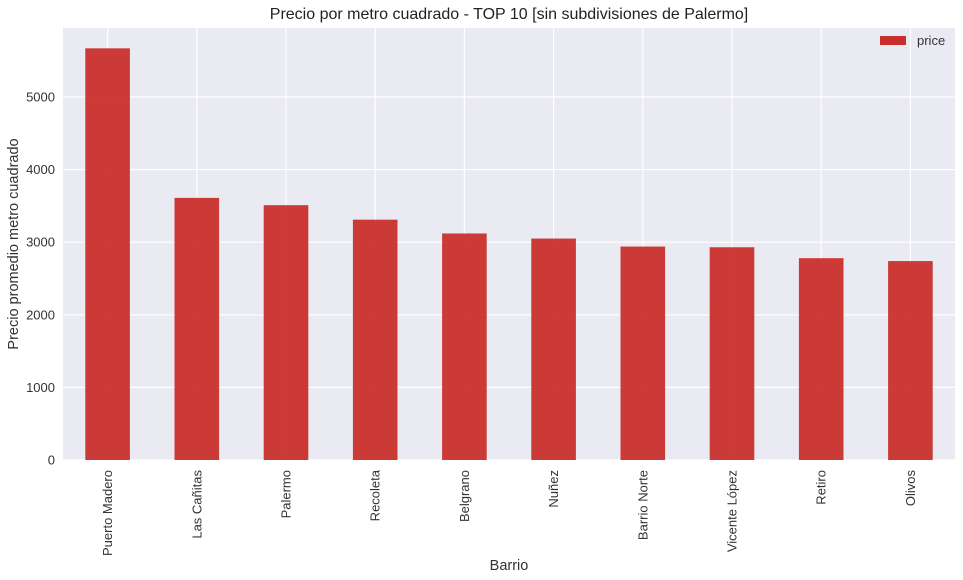 This screenshot has width=963, height=580. Describe the element at coordinates (910, 488) in the screenshot. I see `x-tick-label: Olivos` at that location.